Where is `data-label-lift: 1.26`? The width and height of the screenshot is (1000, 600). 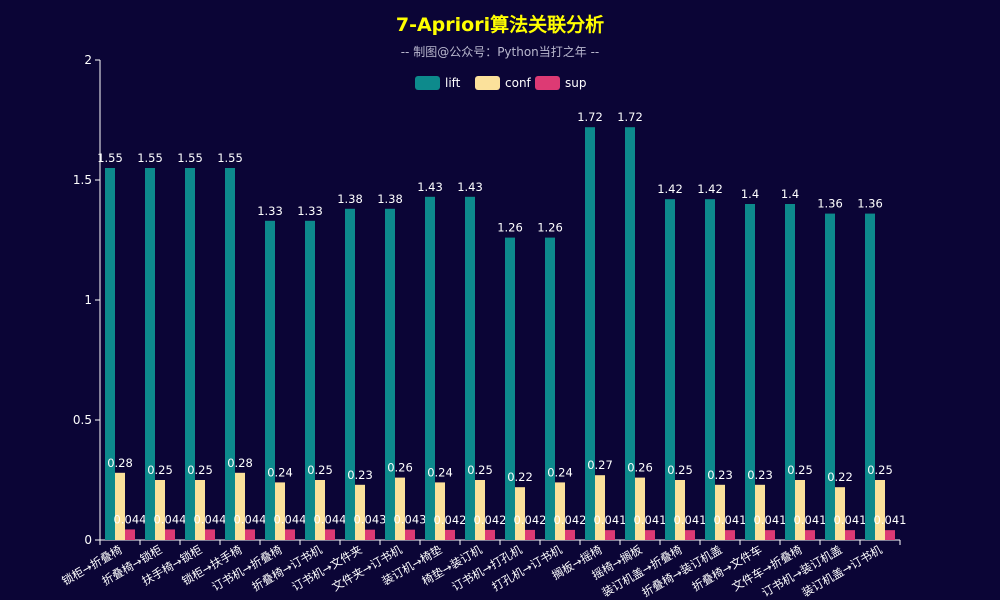 data-label-lift: 1.26 is located at coordinates (510, 228).